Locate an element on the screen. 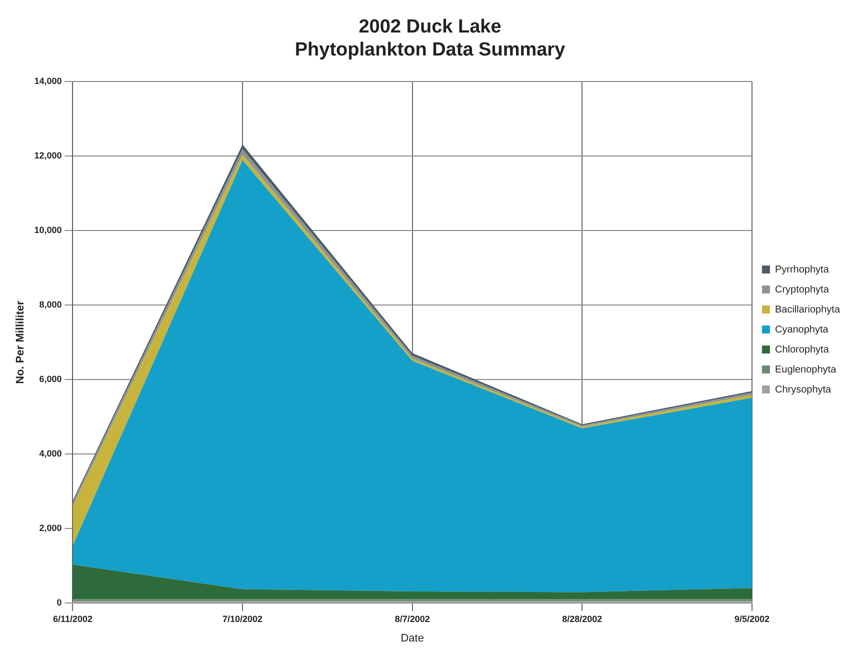  legend-label: Bacillariophyta is located at coordinates (807, 310).